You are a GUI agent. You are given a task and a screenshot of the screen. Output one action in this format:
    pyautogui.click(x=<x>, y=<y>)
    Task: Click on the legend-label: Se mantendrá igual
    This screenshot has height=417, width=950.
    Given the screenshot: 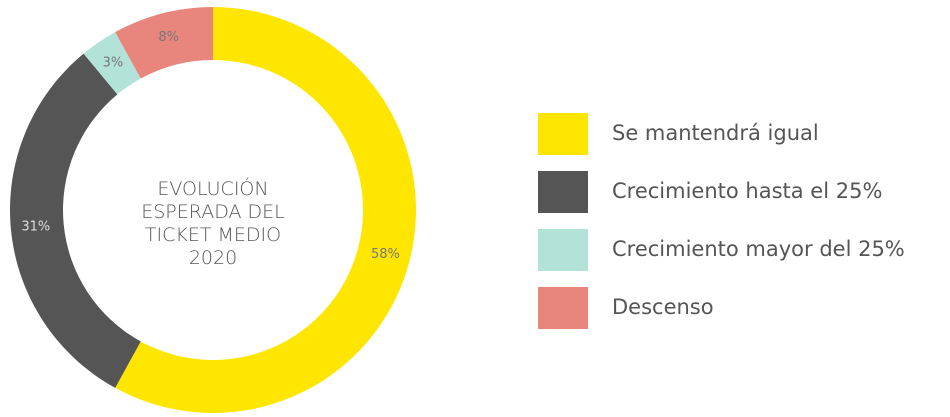 What is the action you would take?
    pyautogui.click(x=715, y=133)
    